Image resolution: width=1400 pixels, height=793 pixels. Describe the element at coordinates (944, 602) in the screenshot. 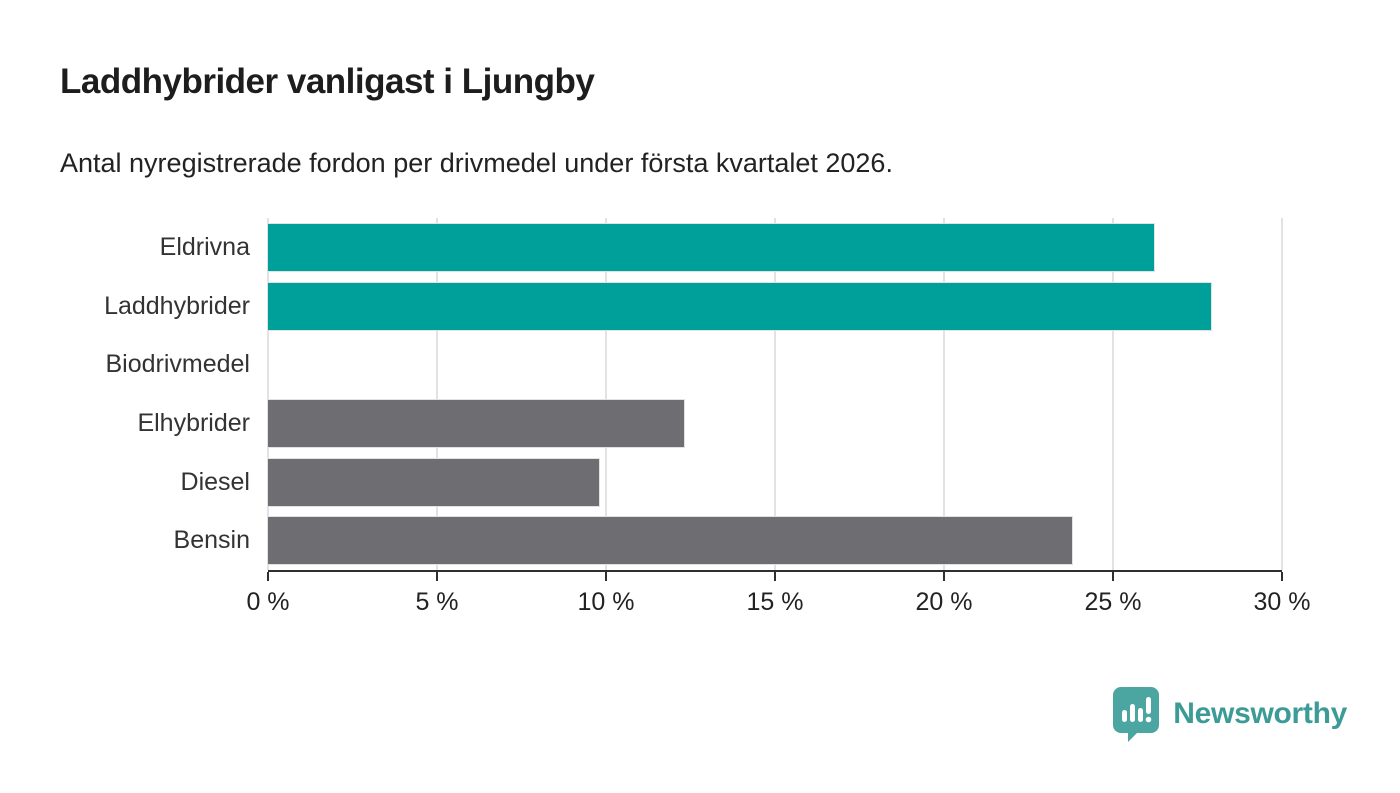

I see `x-tick-label: 20 %` at that location.